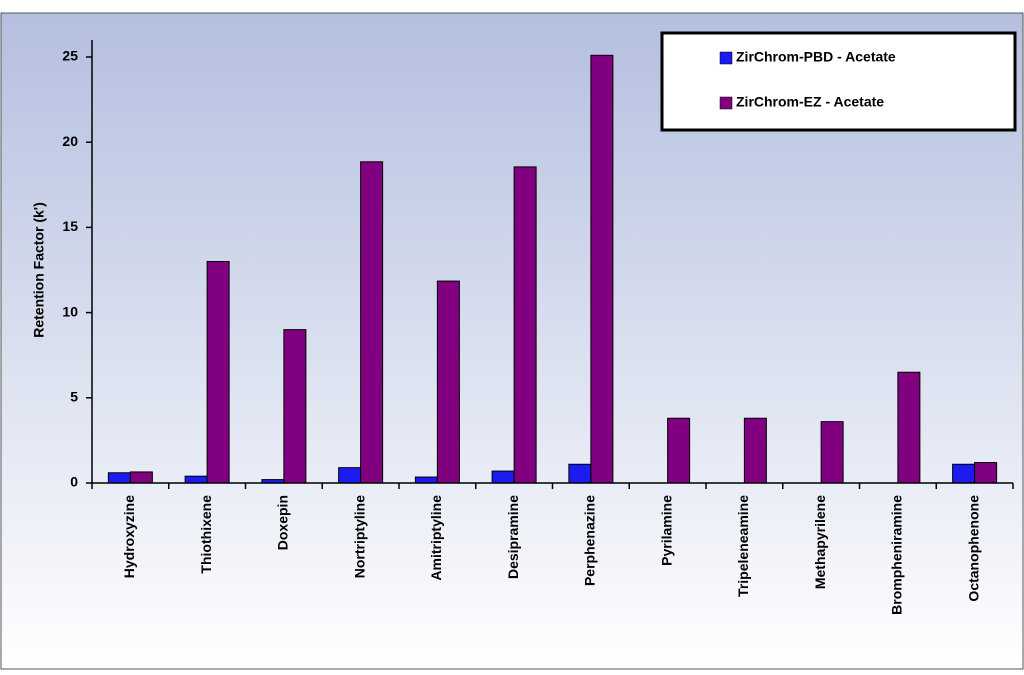 This screenshot has width=1024, height=675. I want to click on x-tick-label: Perphenazine, so click(590, 540).